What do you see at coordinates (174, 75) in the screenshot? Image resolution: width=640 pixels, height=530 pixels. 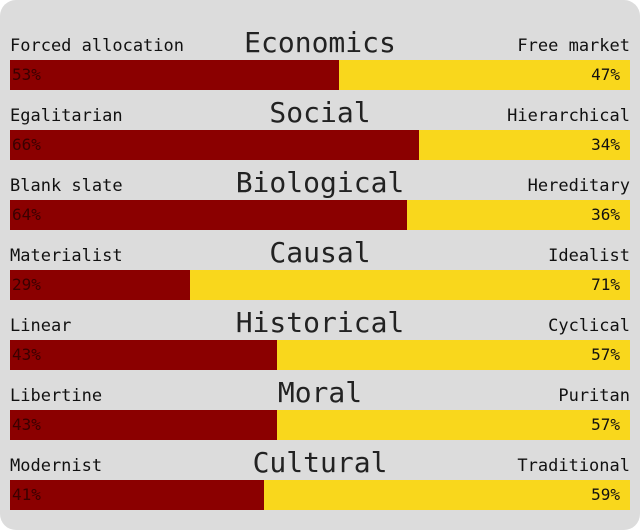 I see `left-bar-fill: 53%` at bounding box center [174, 75].